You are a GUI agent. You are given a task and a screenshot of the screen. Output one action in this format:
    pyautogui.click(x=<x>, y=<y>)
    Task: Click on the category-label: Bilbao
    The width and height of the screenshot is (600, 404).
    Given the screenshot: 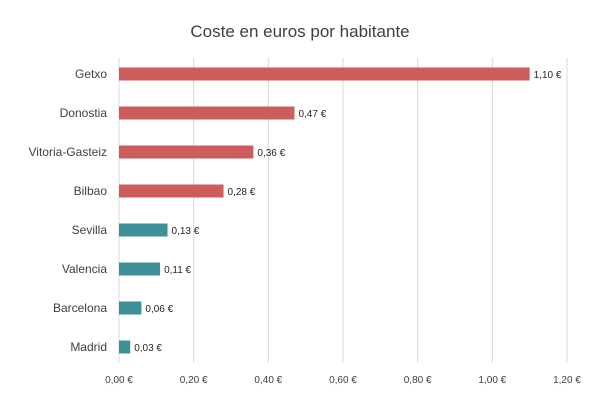 What is the action you would take?
    pyautogui.click(x=91, y=191)
    